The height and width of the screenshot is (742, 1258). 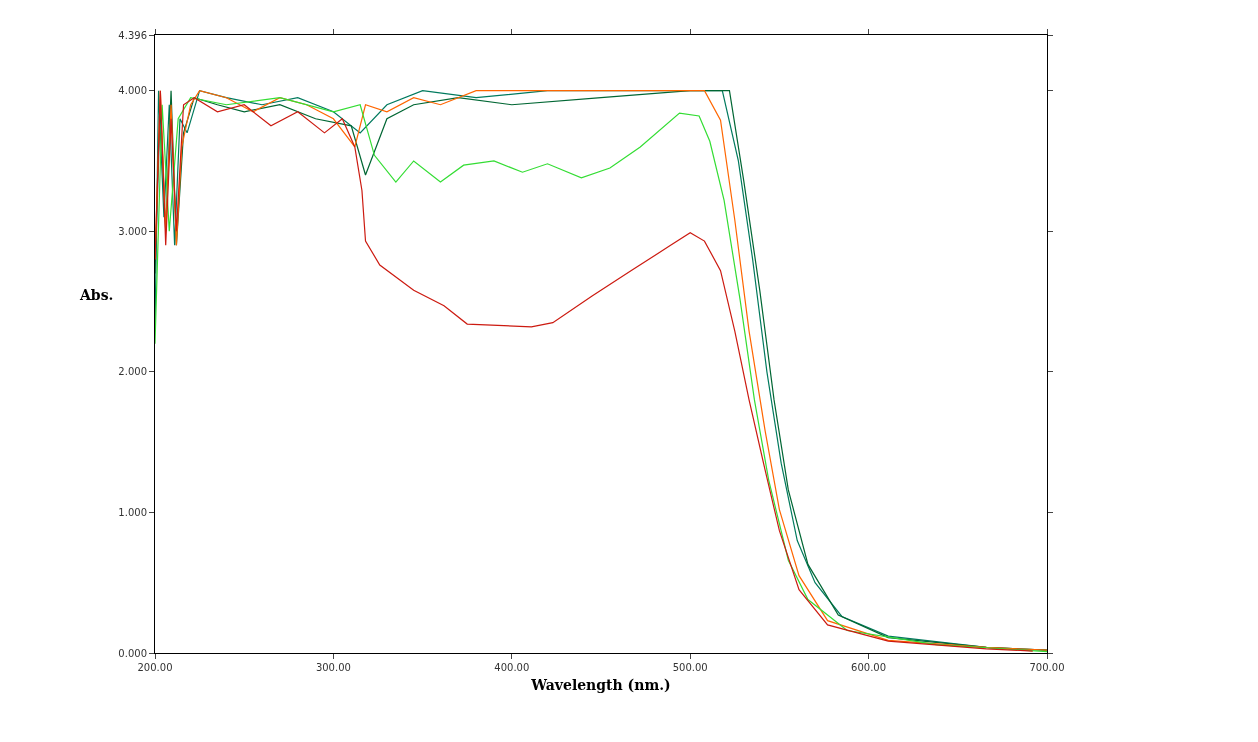 What do you see at coordinates (132, 653) in the screenshot?
I see `y-tick-label: 0.000` at bounding box center [132, 653].